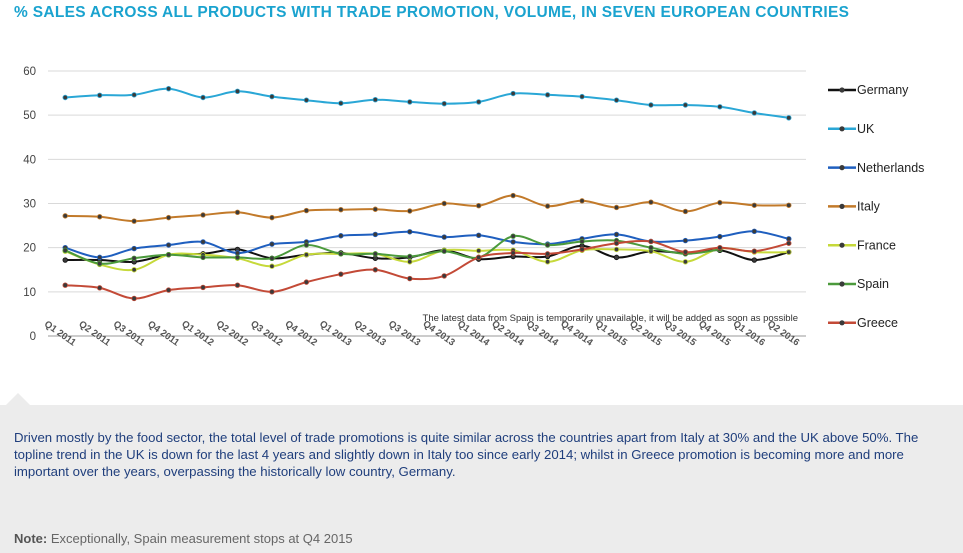  I want to click on y-tick-label: 20, so click(29, 249).